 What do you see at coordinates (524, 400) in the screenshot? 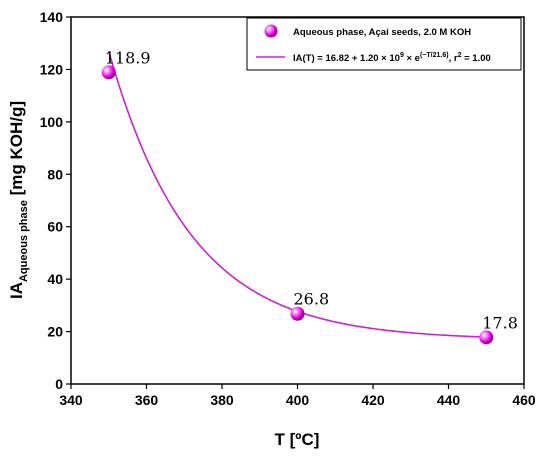
I see `x-tick-label: 460` at bounding box center [524, 400].